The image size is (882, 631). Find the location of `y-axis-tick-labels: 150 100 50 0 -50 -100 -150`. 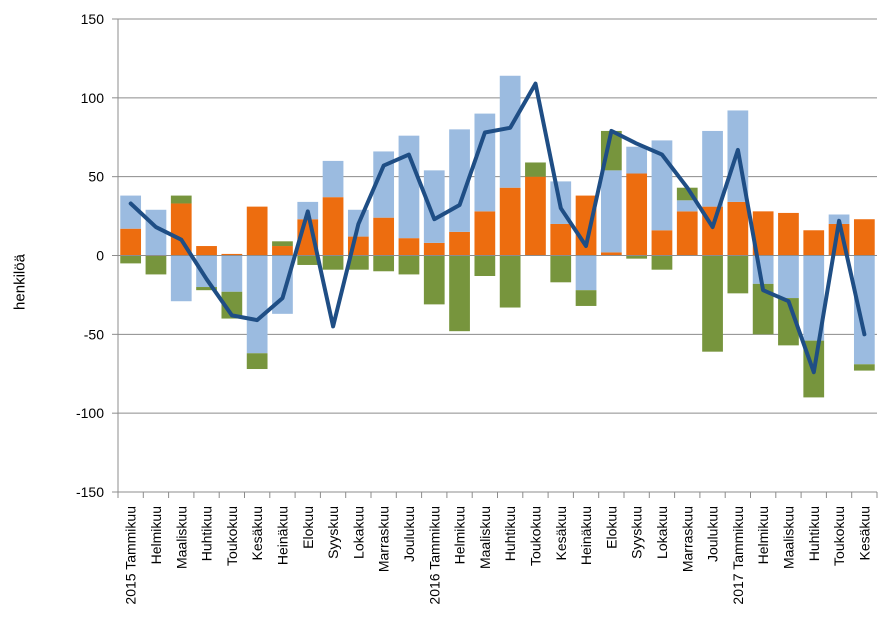

y-axis-tick-labels: 150 100 50 0 -50 -100 -150 is located at coordinates (90, 255).